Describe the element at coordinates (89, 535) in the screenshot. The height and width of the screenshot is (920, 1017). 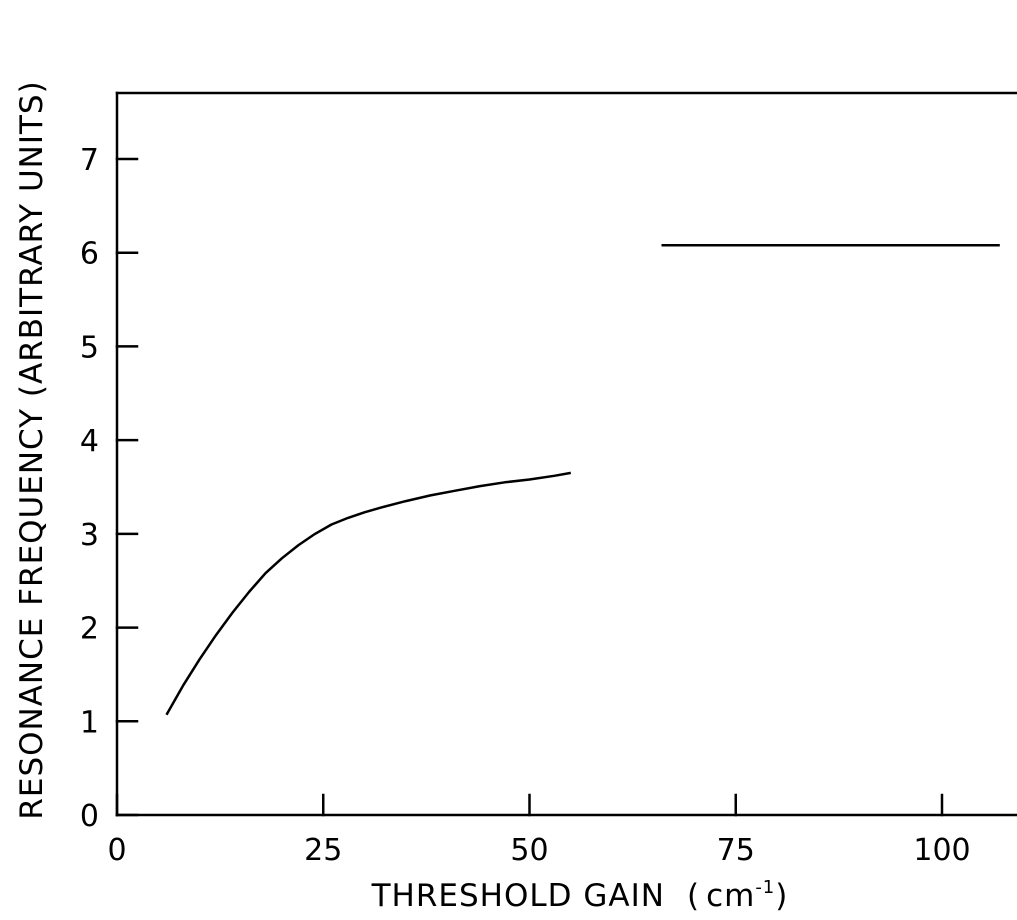
I see `y-tick-label: 3` at that location.